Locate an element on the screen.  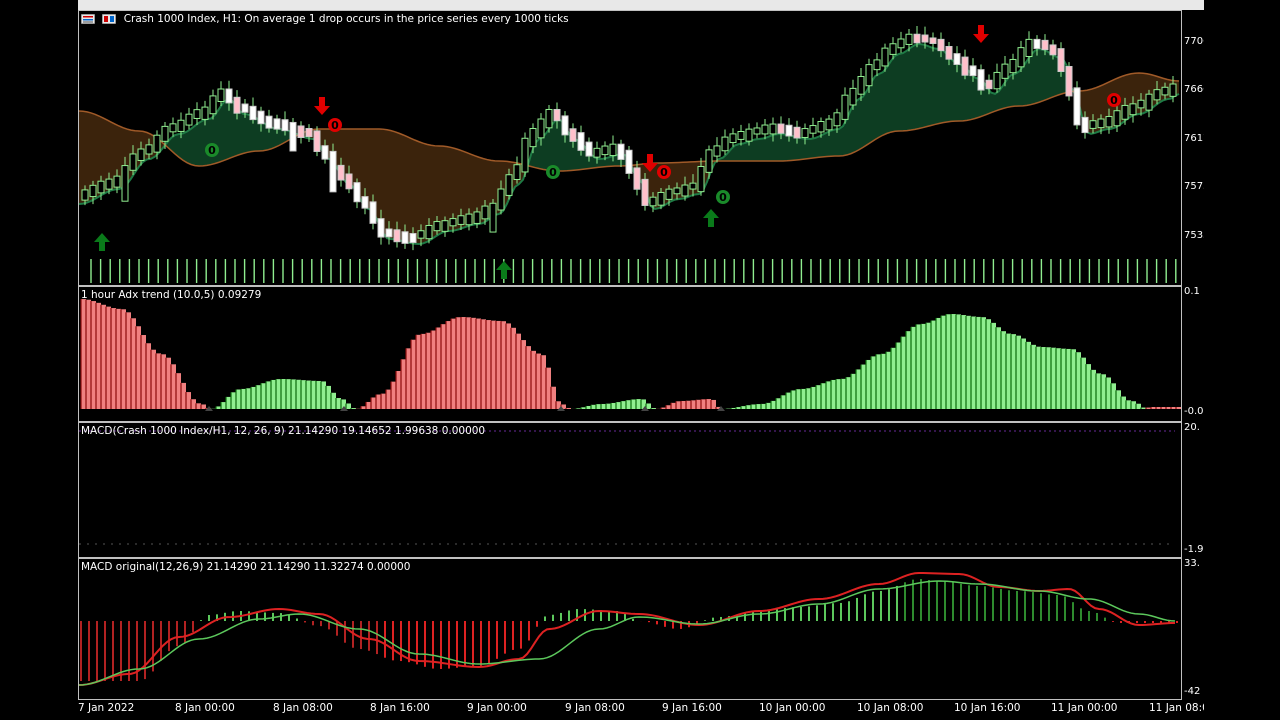
macd-main-line is located at coordinates (627, 633).